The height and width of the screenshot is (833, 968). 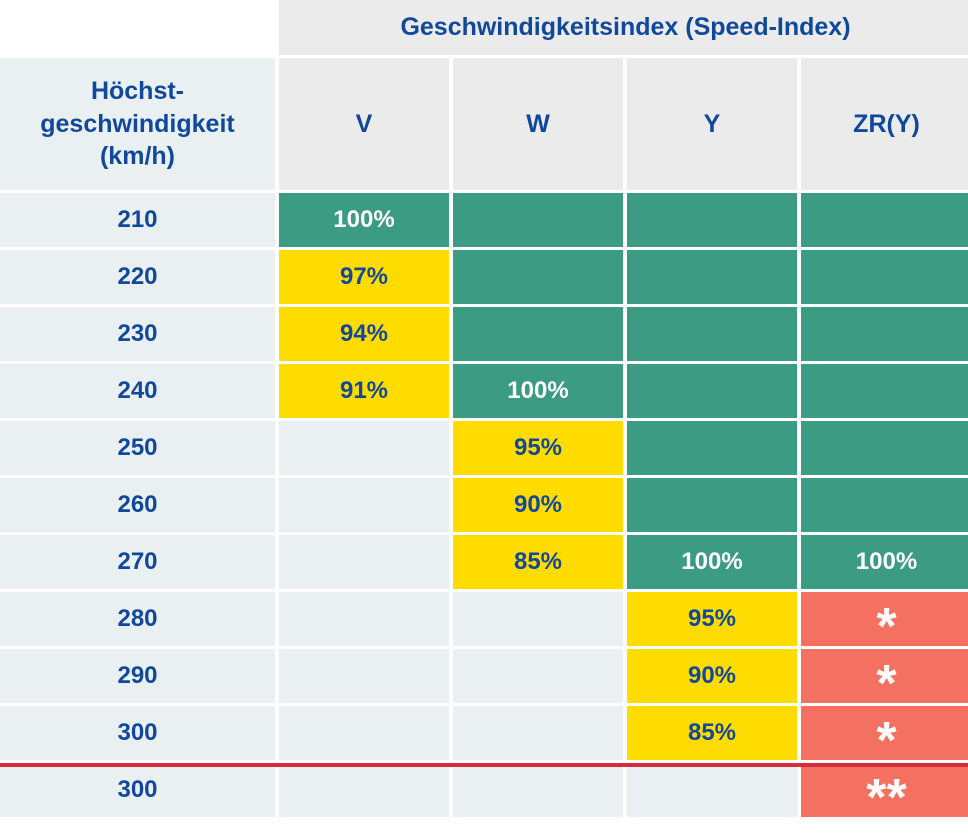 What do you see at coordinates (137, 277) in the screenshot?
I see `row-speed-label: 220` at bounding box center [137, 277].